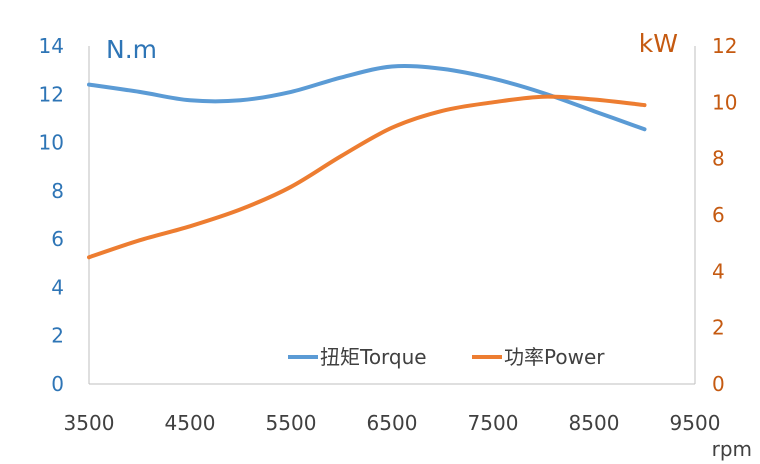 Image resolution: width=760 pixels, height=464 pixels. I want to click on left-tick-label: 10, so click(51, 143).